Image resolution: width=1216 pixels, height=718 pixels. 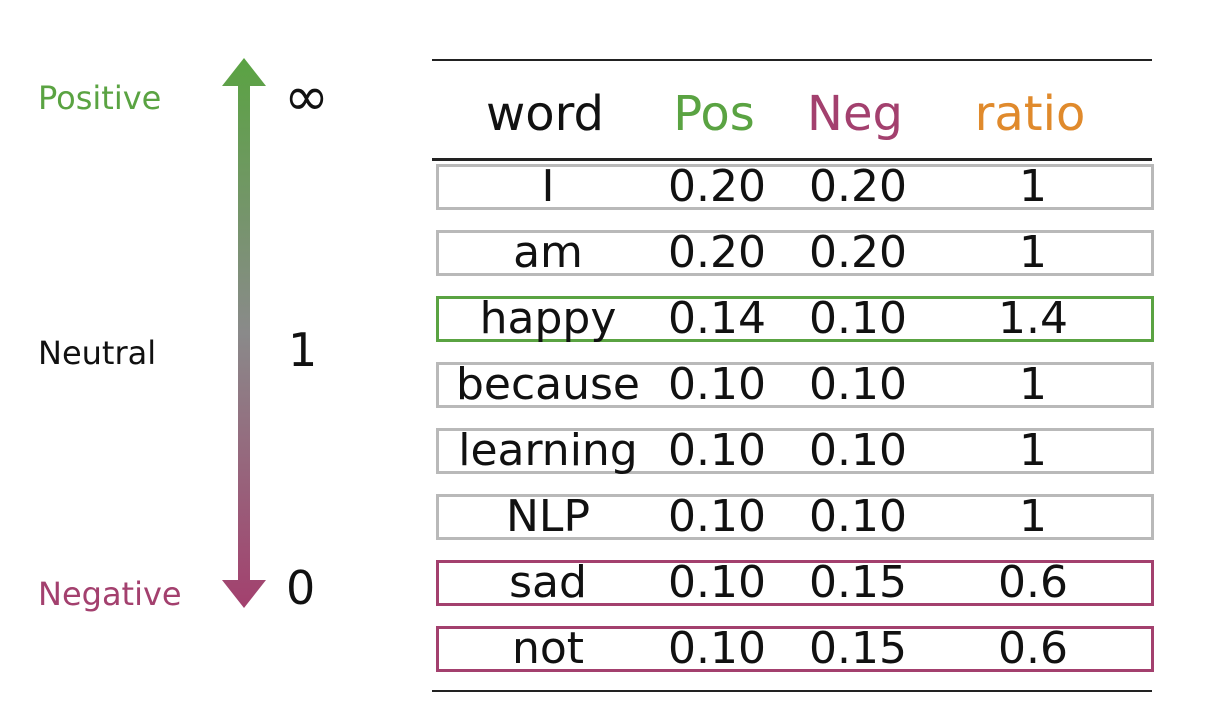 I want to click on table-header-rule, so click(x=792, y=159).